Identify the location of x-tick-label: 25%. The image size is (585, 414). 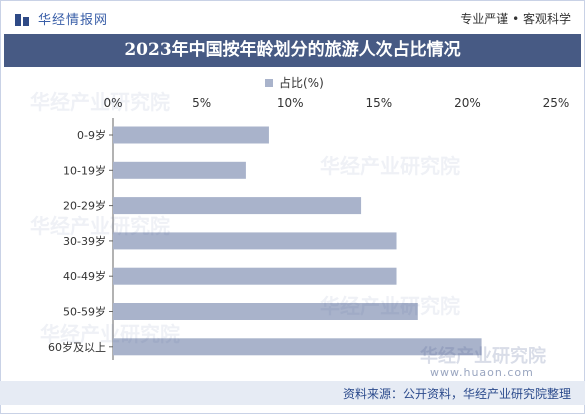
(556, 103).